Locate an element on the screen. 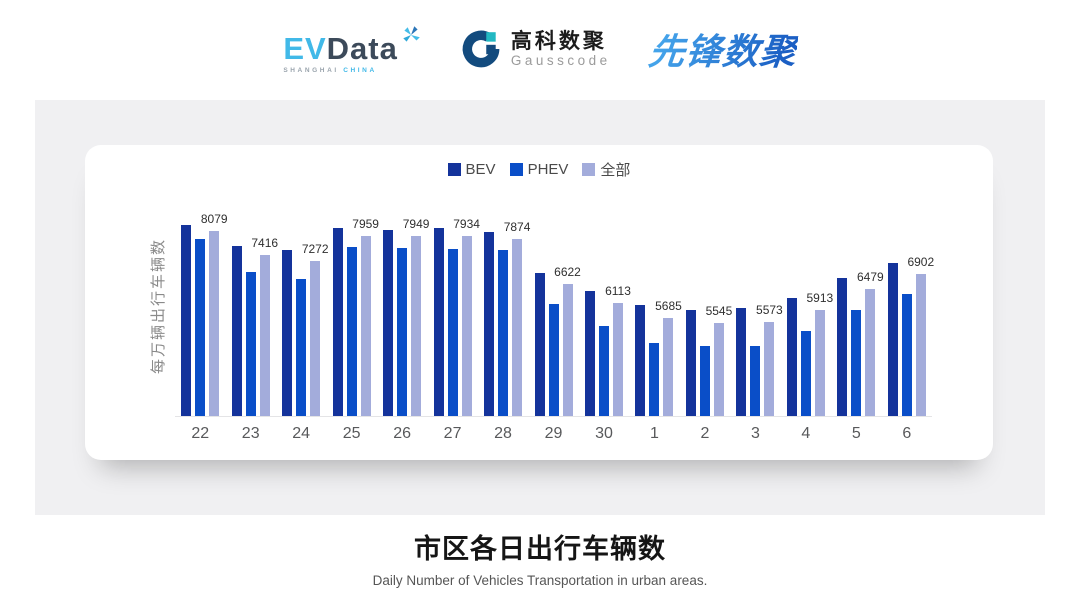 The image size is (1080, 608). page-title: 市区各日出行车辆数 is located at coordinates (540, 549).